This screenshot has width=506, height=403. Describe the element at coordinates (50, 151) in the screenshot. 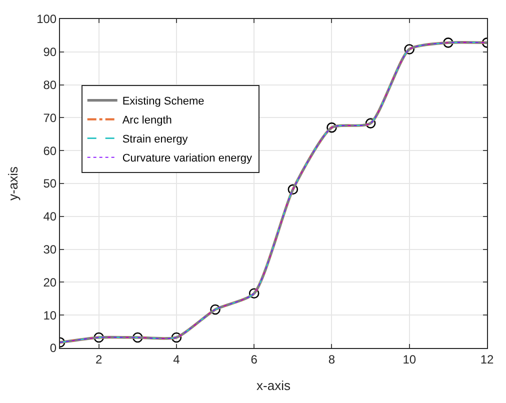

I see `y-tick-label: 60` at that location.